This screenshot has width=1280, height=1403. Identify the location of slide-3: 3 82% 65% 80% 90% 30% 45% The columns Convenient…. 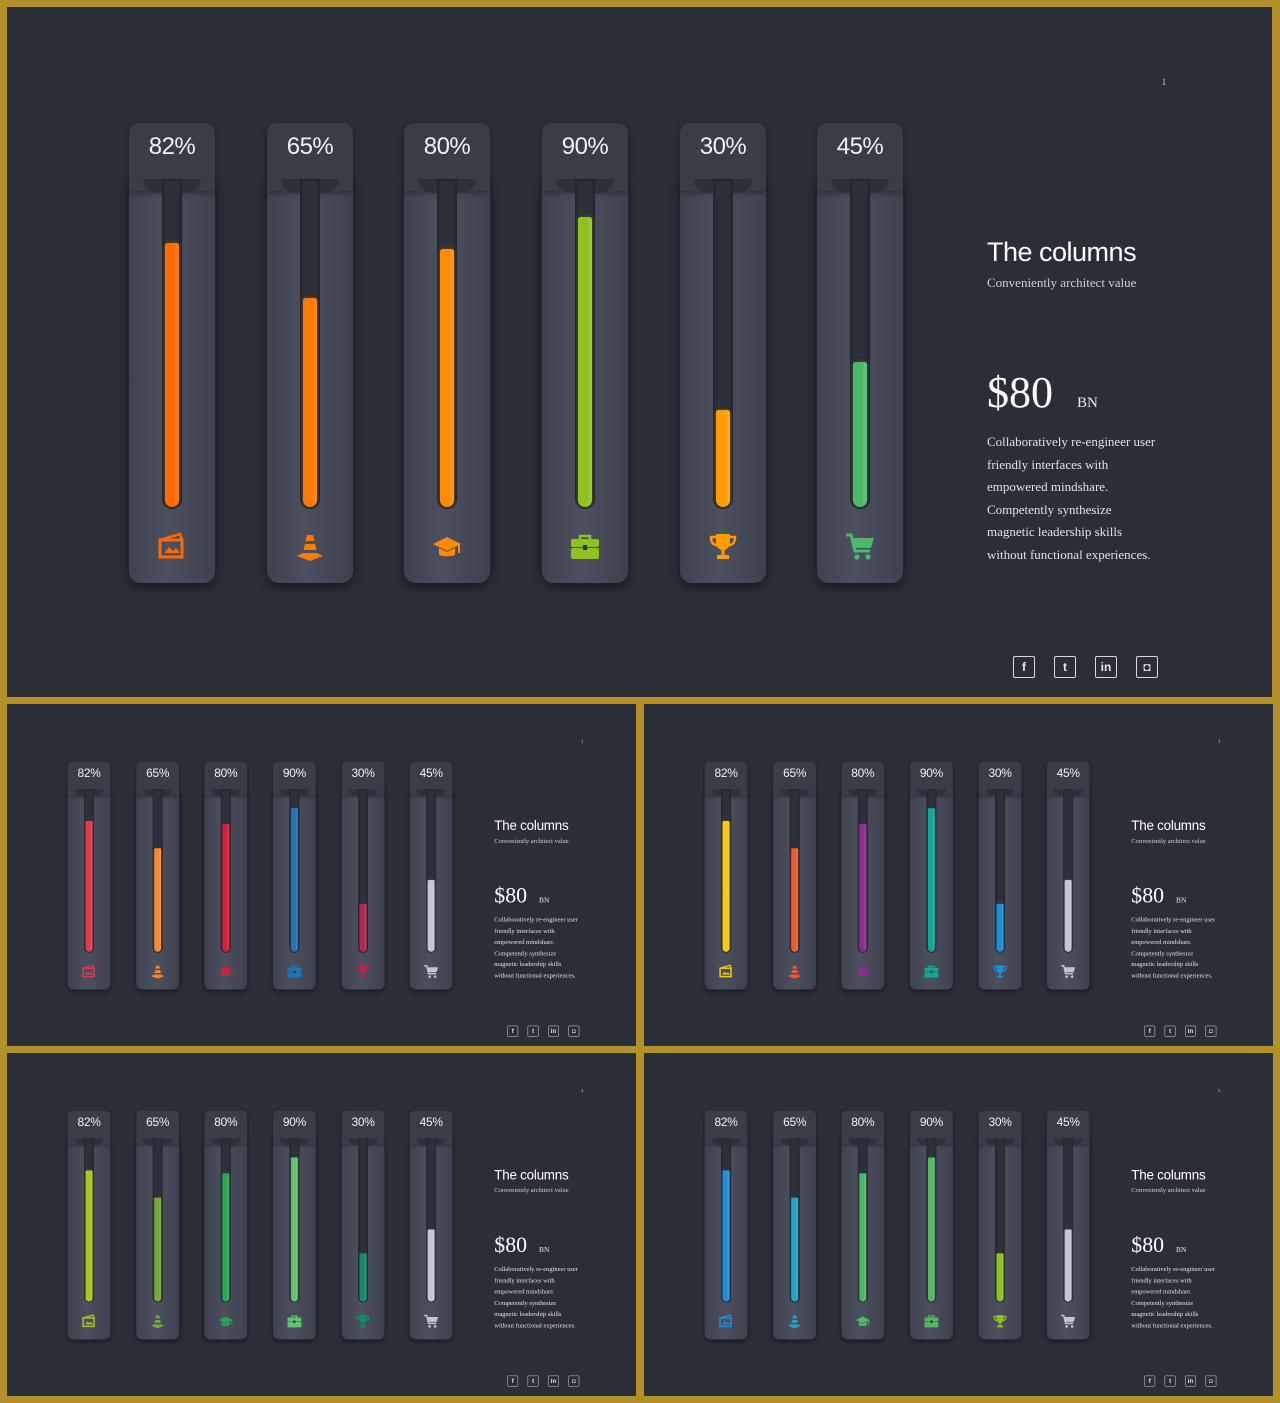
(958, 875).